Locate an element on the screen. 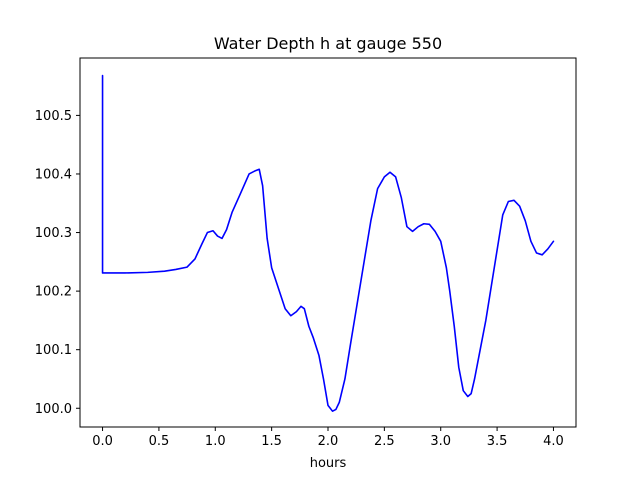 Image resolution: width=640 pixels, height=484 pixels. x-tick-label-2: 1.0 is located at coordinates (215, 441).